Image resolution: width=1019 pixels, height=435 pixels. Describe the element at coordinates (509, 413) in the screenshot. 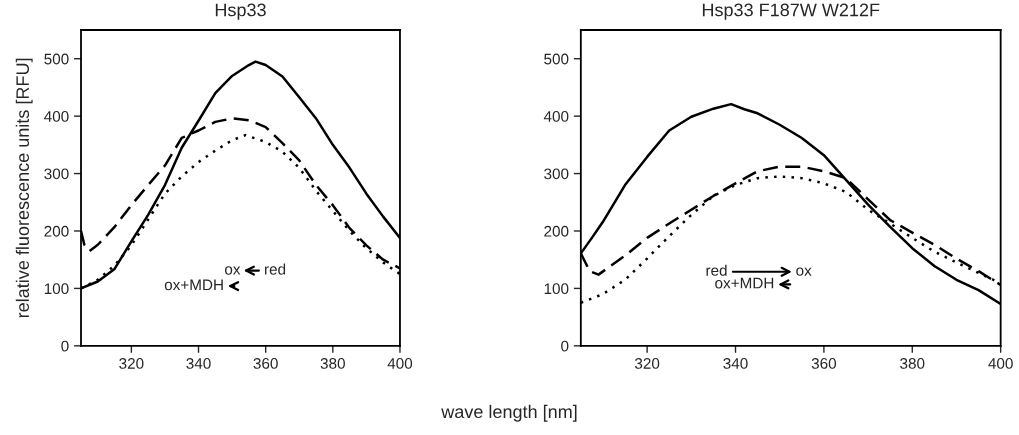

I see `x-axis-title: wave length [nm]` at that location.